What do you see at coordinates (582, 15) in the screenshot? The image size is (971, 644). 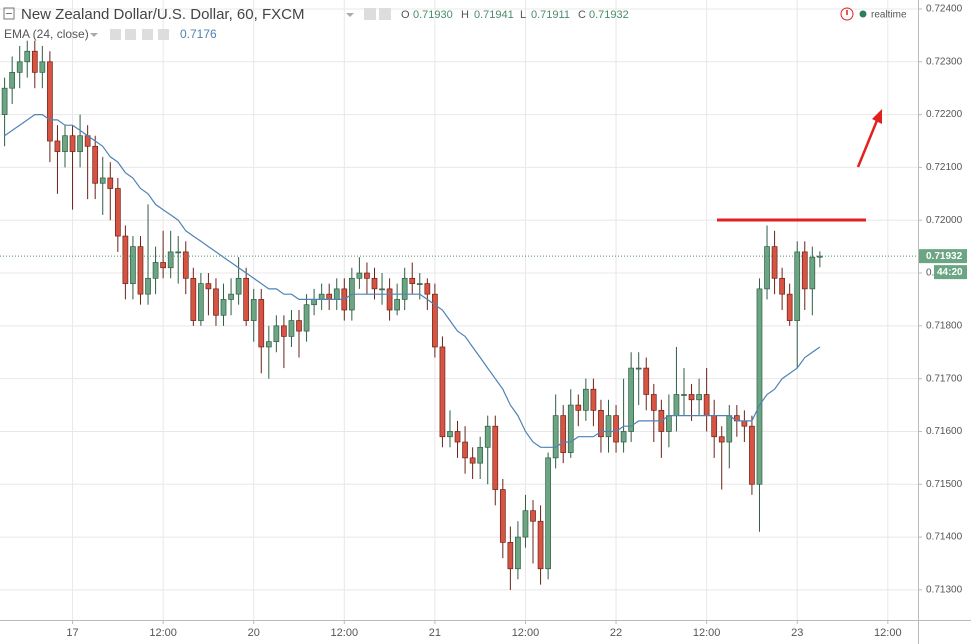 I see `ohlc-label: C` at bounding box center [582, 15].